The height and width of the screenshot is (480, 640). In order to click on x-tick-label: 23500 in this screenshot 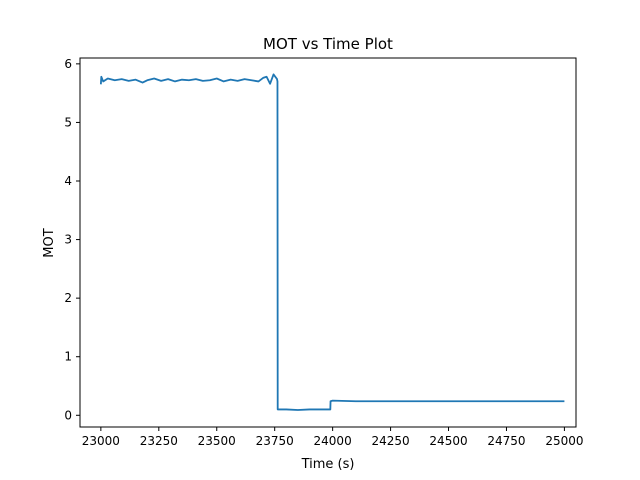, I will do `click(217, 441)`.